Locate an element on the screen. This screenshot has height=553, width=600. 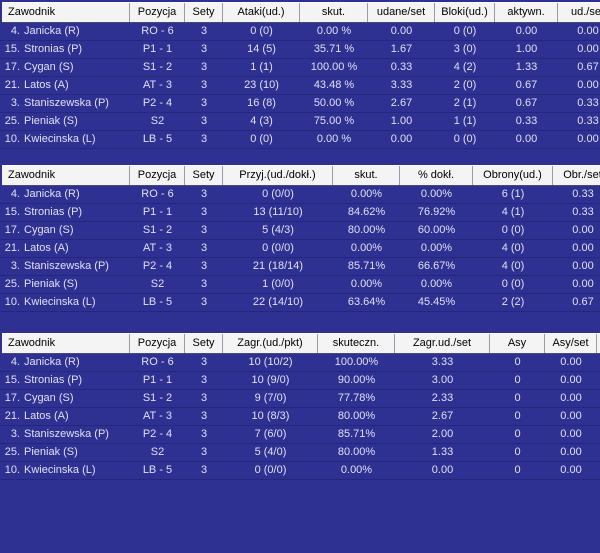
column-header-bloki-ud: Bloki(ud.) is located at coordinates (465, 12).